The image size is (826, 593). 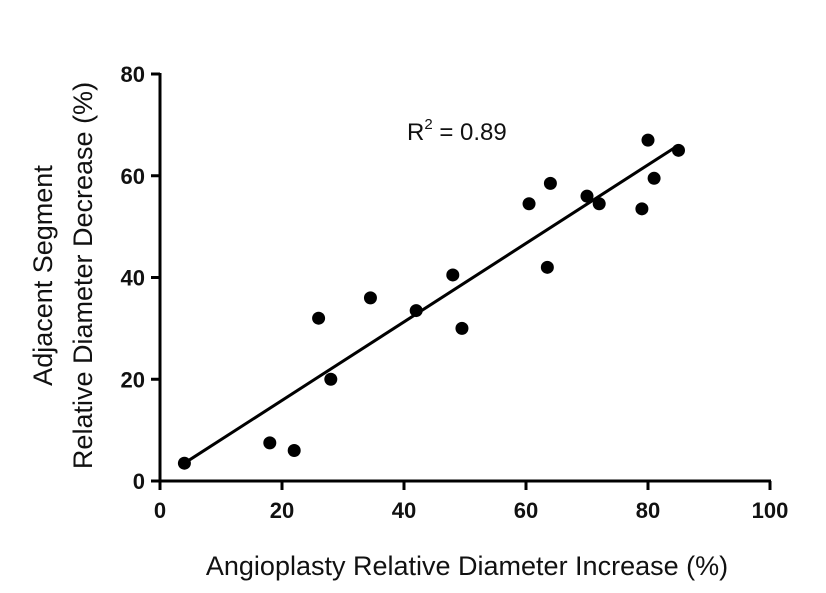 What do you see at coordinates (470, 132) in the screenshot?
I see `r-squared-value: = 0.89` at bounding box center [470, 132].